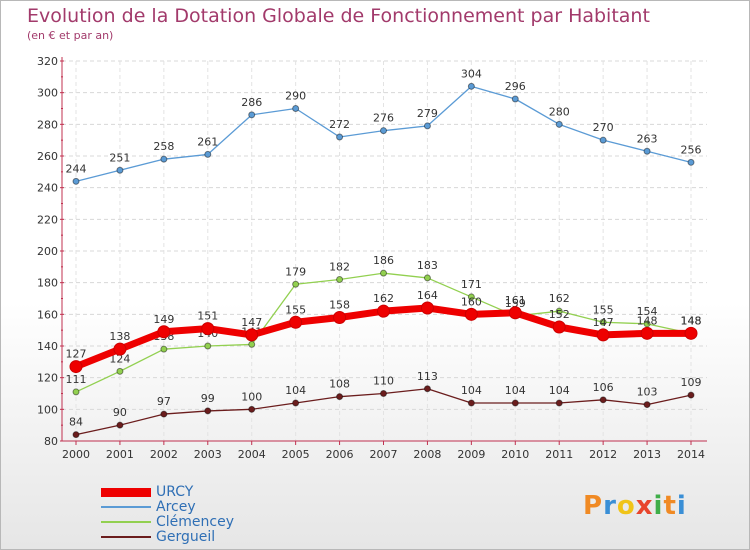  Describe the element at coordinates (208, 329) in the screenshot. I see `point-urcy-2003` at that location.